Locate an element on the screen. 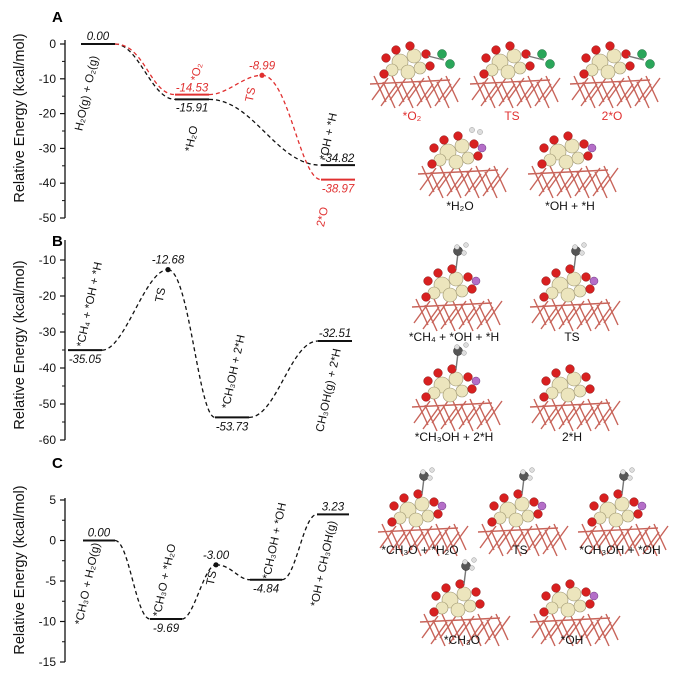 The height and width of the screenshot is (676, 679). level-value-label: -14.53 is located at coordinates (192, 89).